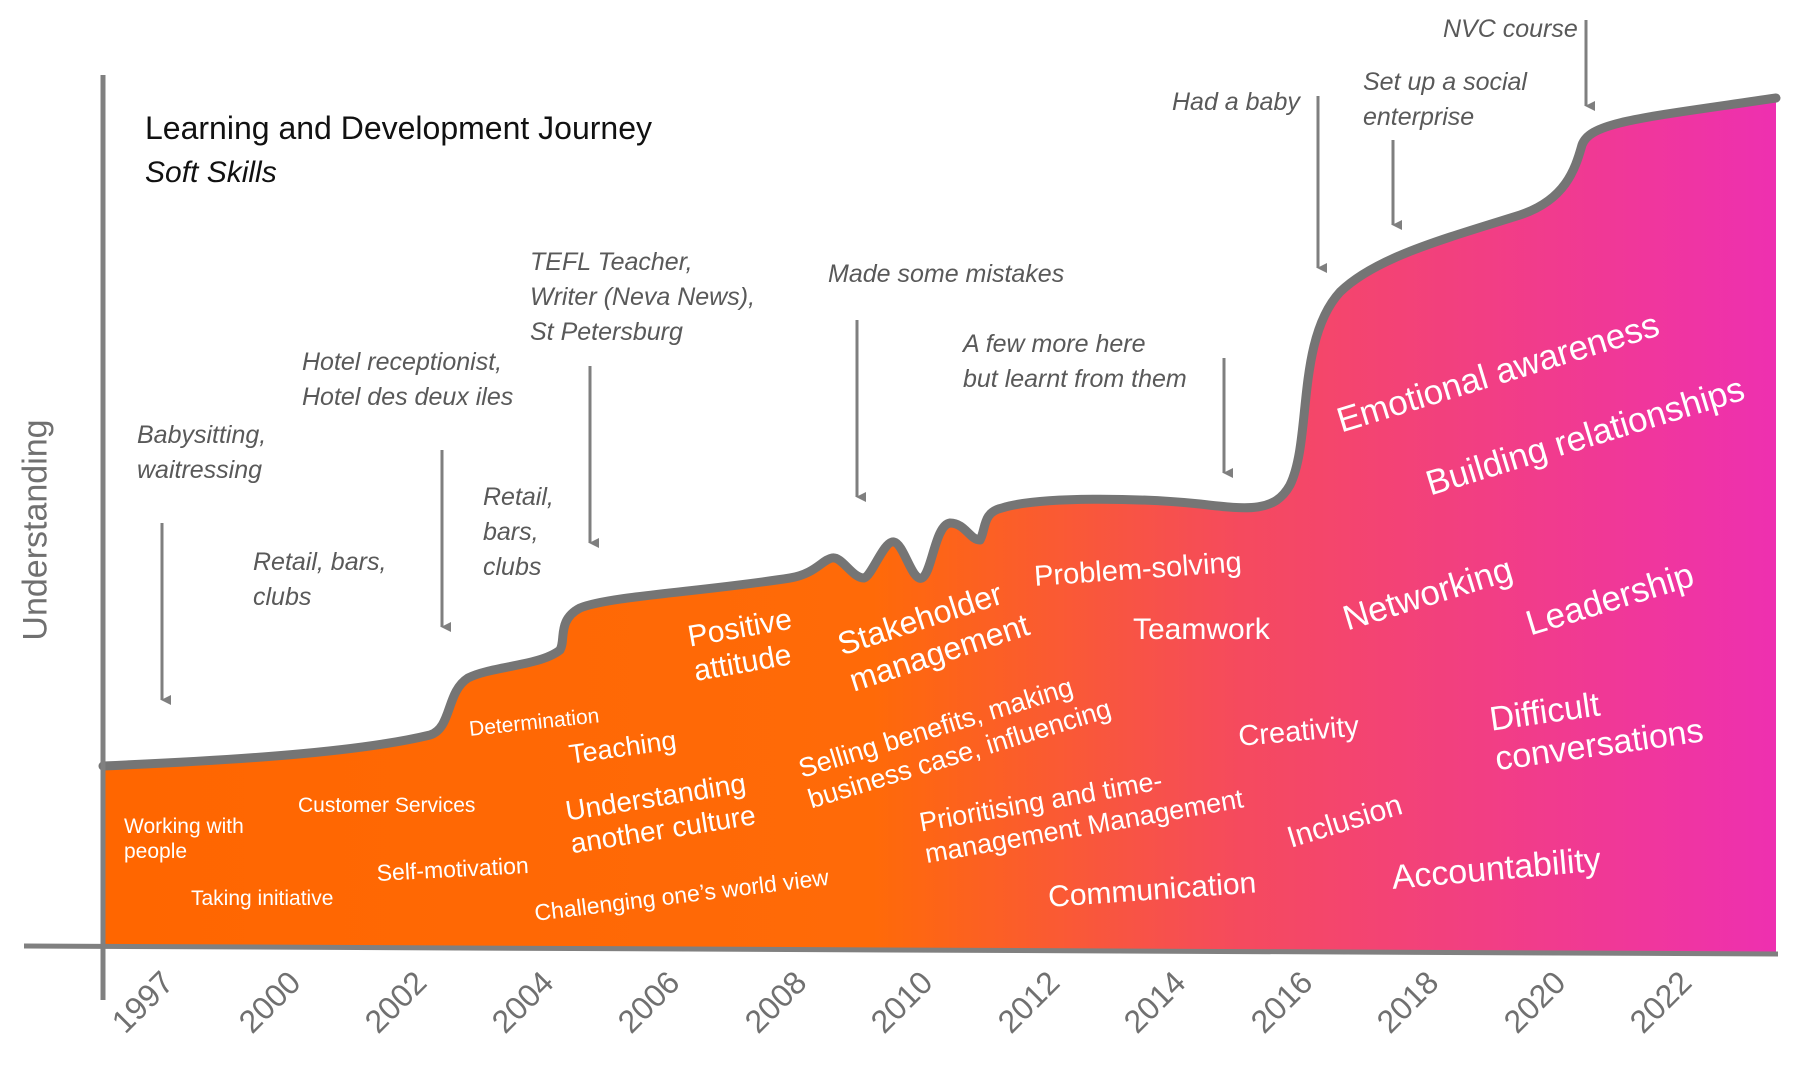 The width and height of the screenshot is (1799, 1076). I want to click on skill-teamwork: Teamwork, so click(1201, 629).